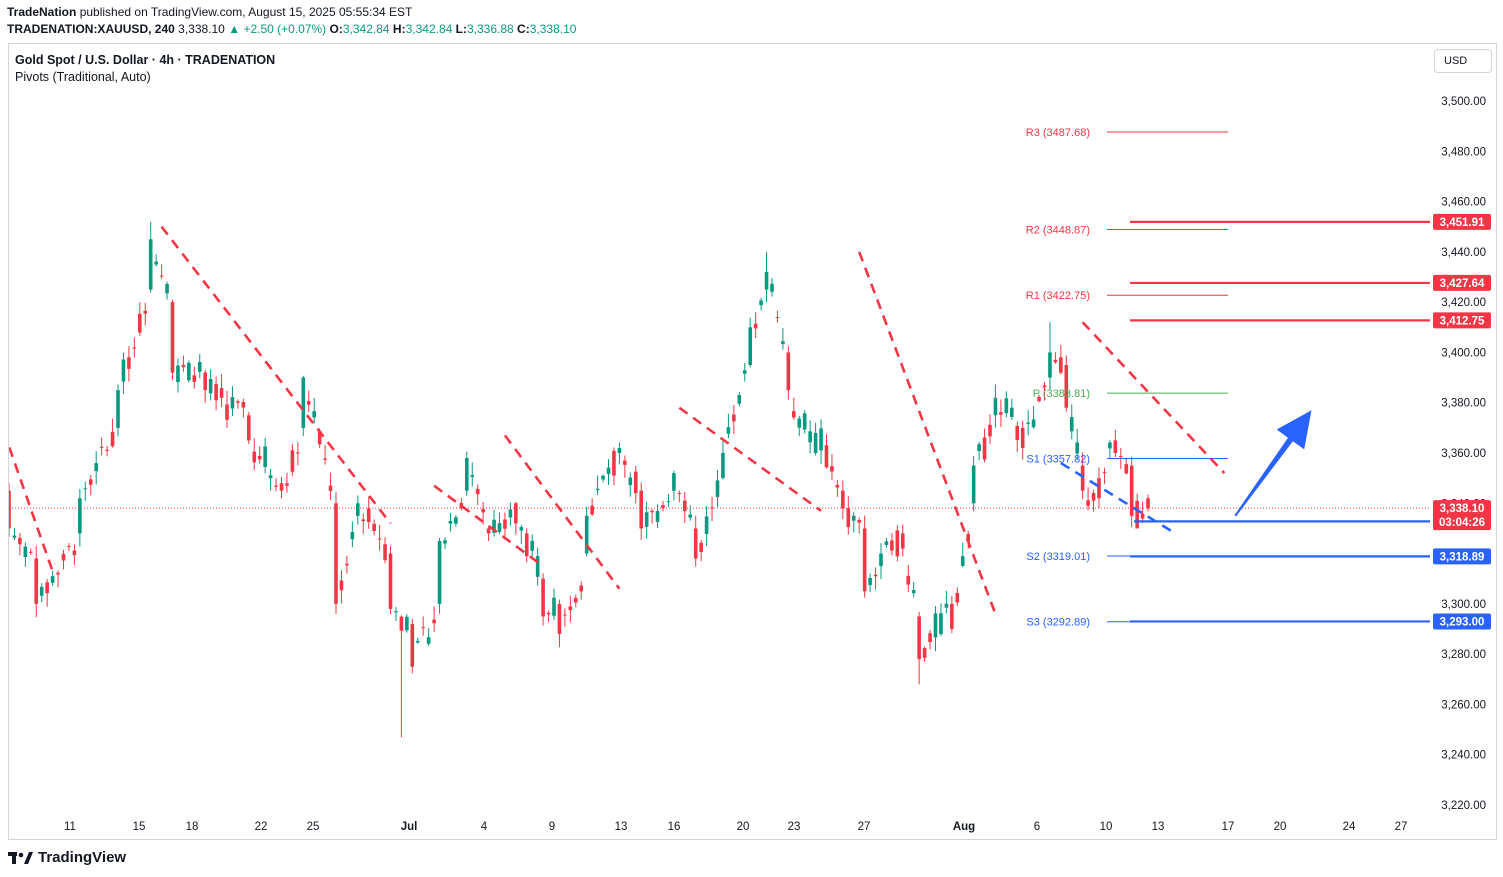 The height and width of the screenshot is (877, 1503). I want to click on trendline-support, so click(1118, 498).